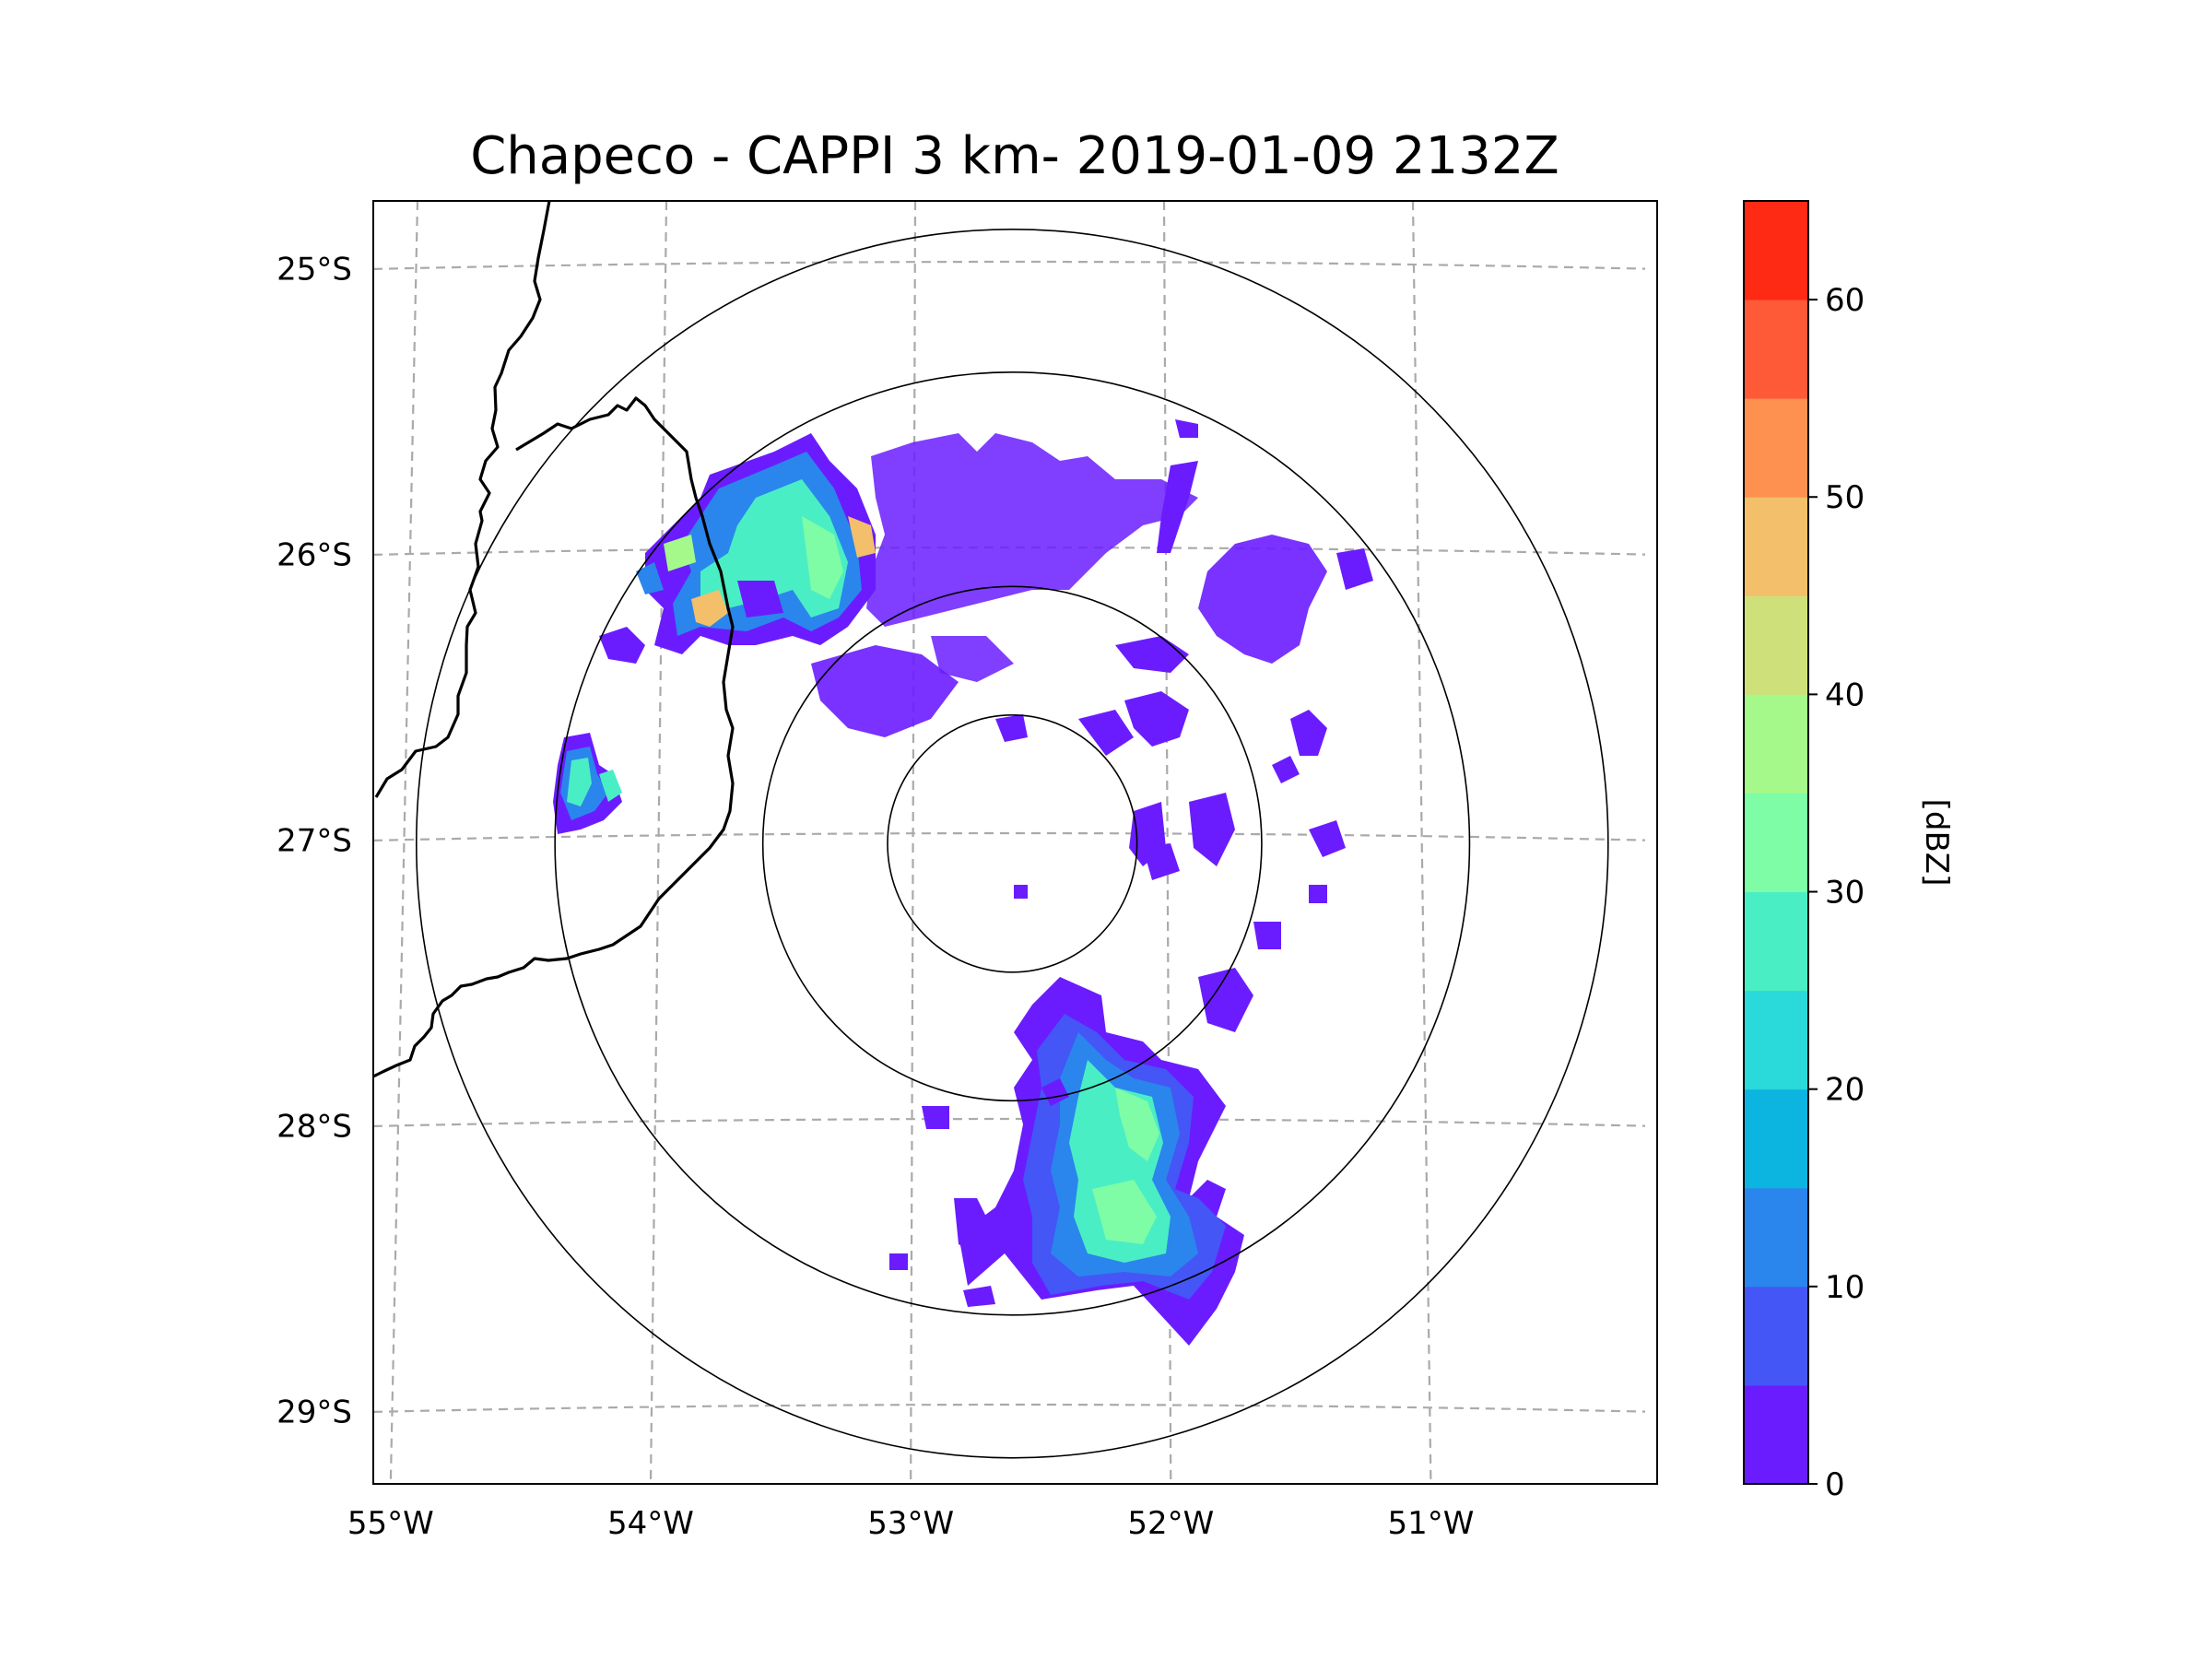 This screenshot has width=2212, height=1659. What do you see at coordinates (1845, 1090) in the screenshot?
I see `colorbar-tick-label: 20` at bounding box center [1845, 1090].